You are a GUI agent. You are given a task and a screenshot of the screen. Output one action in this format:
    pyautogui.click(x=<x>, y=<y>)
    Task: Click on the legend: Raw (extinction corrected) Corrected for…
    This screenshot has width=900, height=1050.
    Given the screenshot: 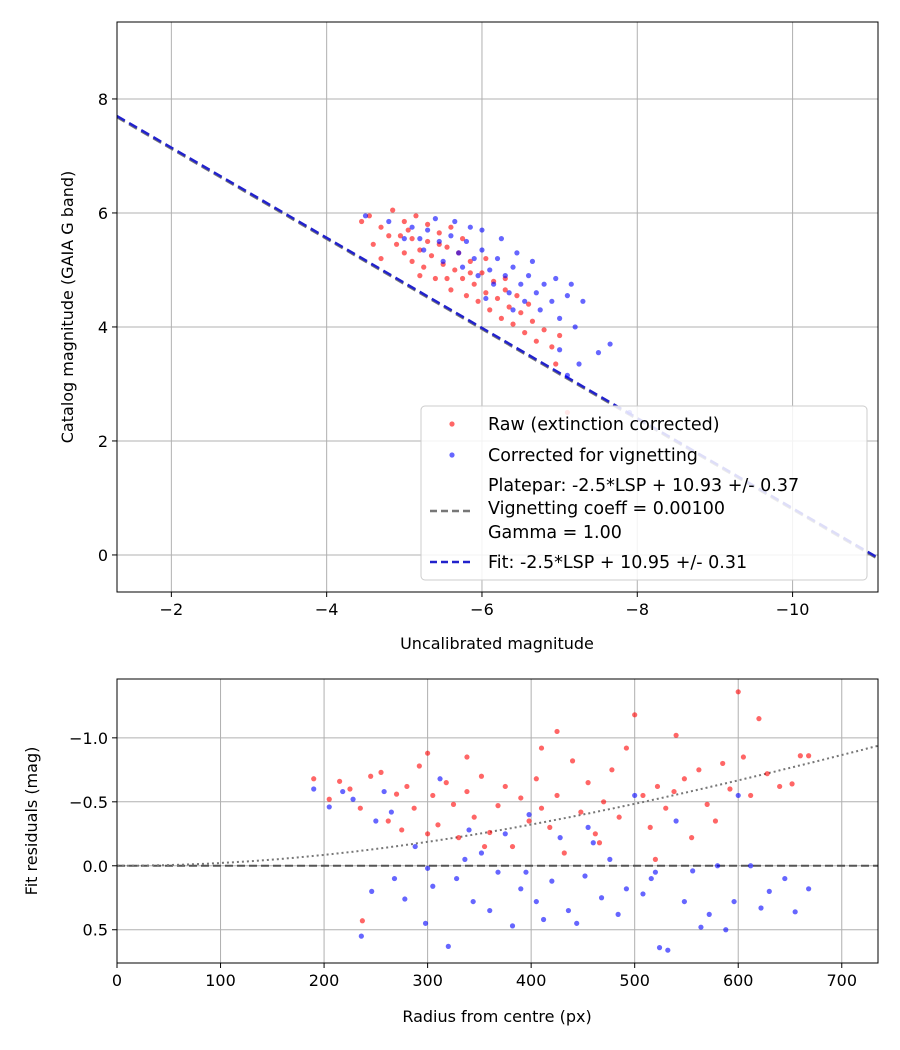 What is the action you would take?
    pyautogui.click(x=644, y=493)
    